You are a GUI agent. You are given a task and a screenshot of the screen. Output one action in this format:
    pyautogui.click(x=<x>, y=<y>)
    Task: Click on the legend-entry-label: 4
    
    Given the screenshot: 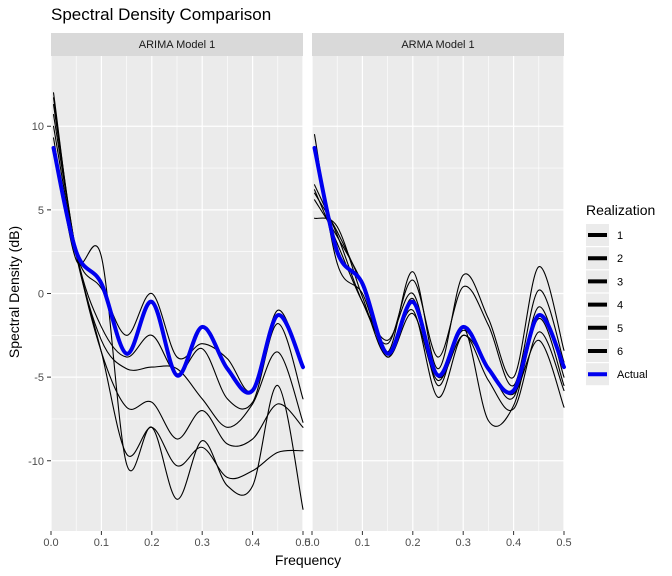 What is the action you would take?
    pyautogui.click(x=620, y=306)
    